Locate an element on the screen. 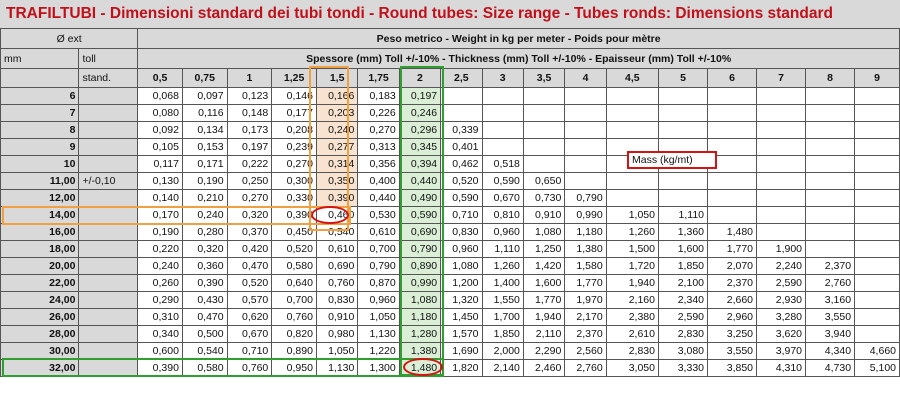  weight-cell: 0,370 is located at coordinates (249, 232).